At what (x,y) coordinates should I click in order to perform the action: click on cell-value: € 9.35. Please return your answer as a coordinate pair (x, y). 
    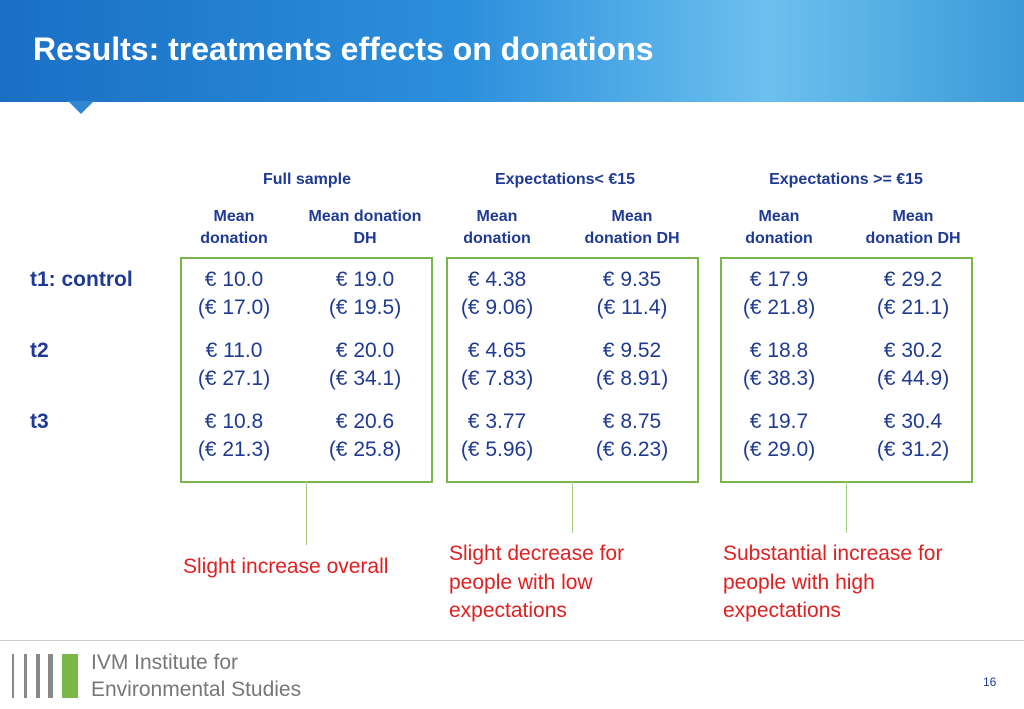
    Looking at the image, I should click on (632, 279).